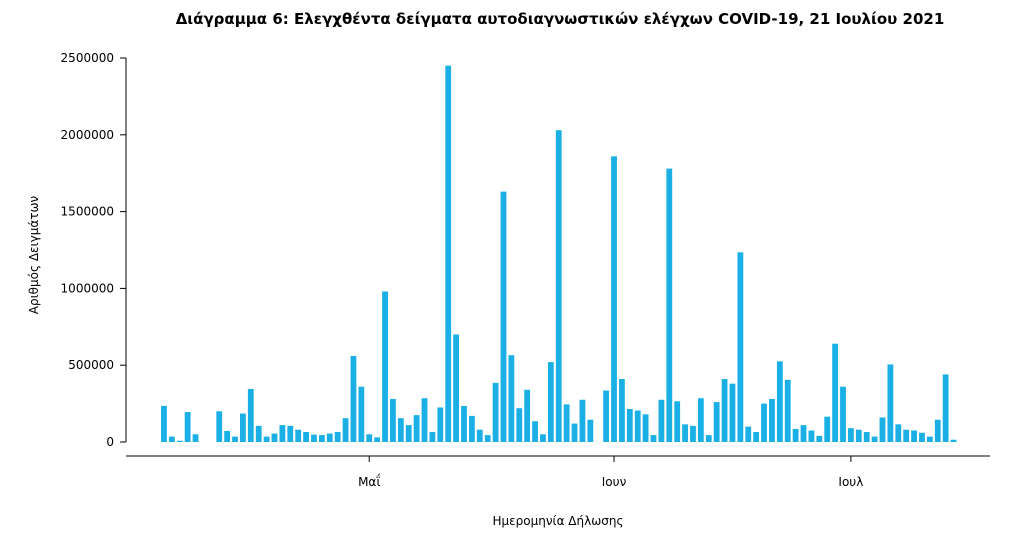 This screenshot has height=538, width=1026. I want to click on x-tick-label: Μαΐ, so click(369, 481).